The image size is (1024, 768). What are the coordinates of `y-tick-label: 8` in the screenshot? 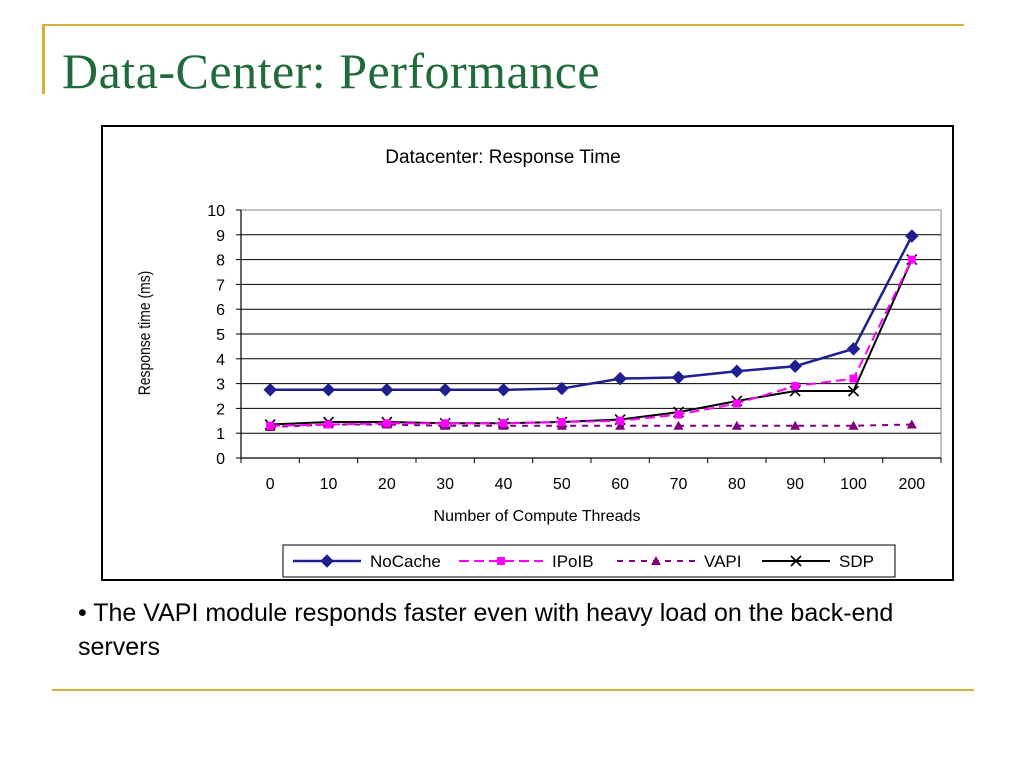 It's located at (220, 261).